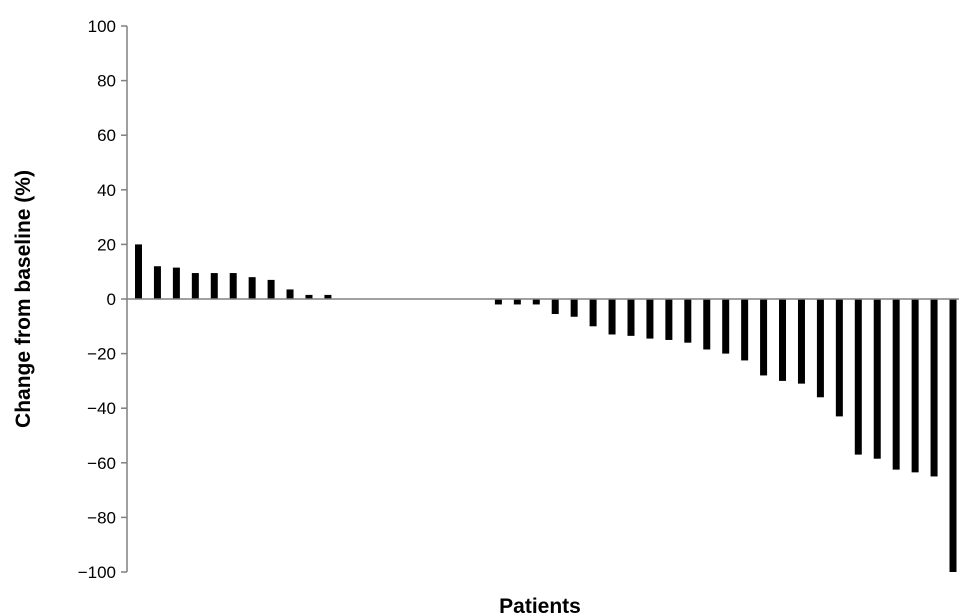 Image resolution: width=959 pixels, height=616 pixels. Describe the element at coordinates (102, 299) in the screenshot. I see `y-ticks-group: 100 80 60 40 20 0 −20 −40 −60 −80 −100` at that location.